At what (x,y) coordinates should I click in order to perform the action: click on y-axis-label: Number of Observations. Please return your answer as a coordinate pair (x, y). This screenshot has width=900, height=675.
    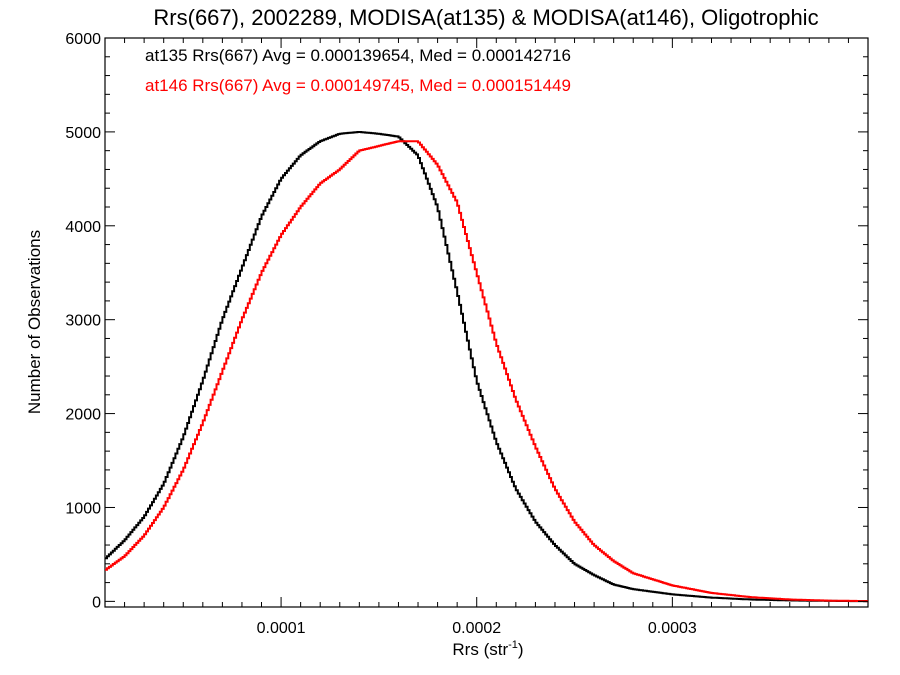
    Looking at the image, I should click on (34, 322).